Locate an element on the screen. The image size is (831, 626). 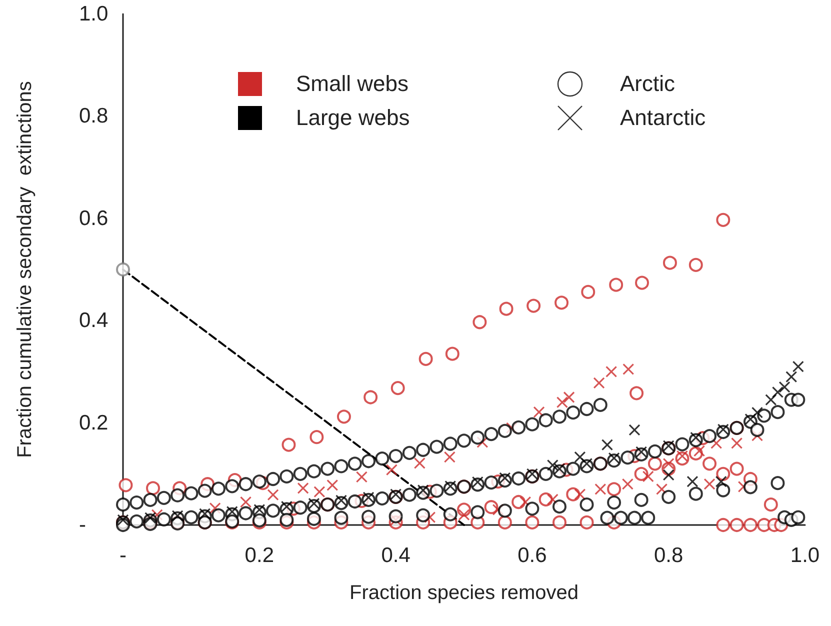
x-tick-label: 0.6 is located at coordinates (532, 555).